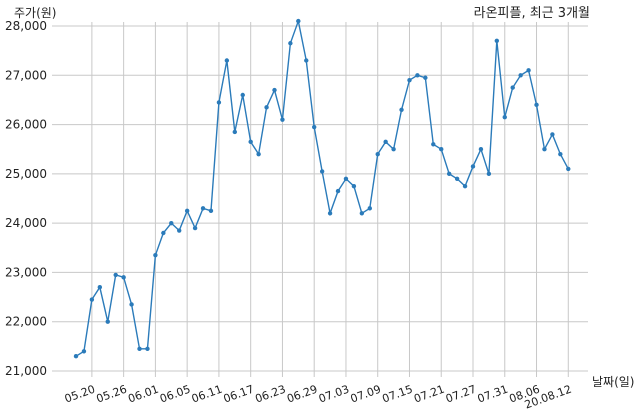 The width and height of the screenshot is (640, 414). I want to click on x-tick-label: 06.23, so click(270, 394).